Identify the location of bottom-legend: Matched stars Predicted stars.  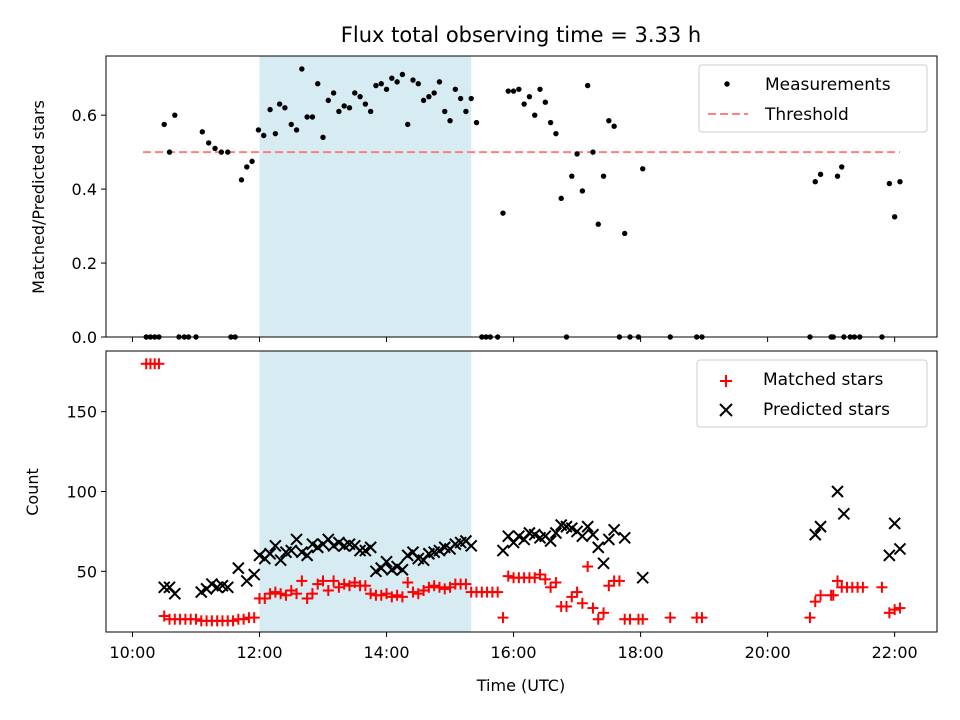
(812, 393).